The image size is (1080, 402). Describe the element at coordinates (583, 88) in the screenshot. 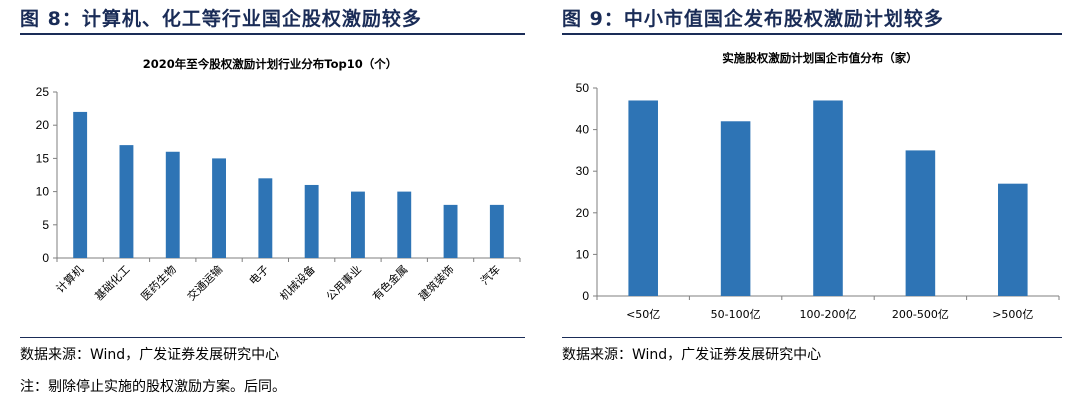

I see `fig9-y-tick-label: 50` at that location.